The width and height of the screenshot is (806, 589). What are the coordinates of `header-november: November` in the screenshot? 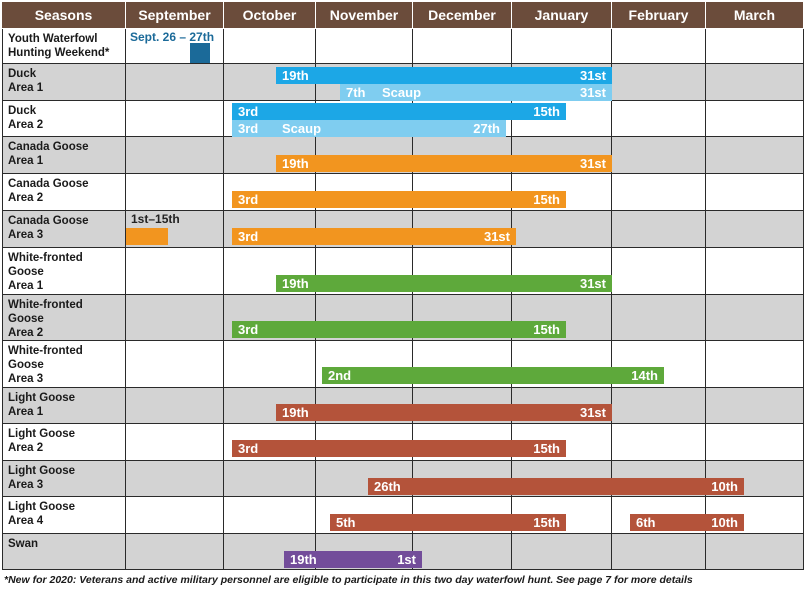 It's located at (364, 15).